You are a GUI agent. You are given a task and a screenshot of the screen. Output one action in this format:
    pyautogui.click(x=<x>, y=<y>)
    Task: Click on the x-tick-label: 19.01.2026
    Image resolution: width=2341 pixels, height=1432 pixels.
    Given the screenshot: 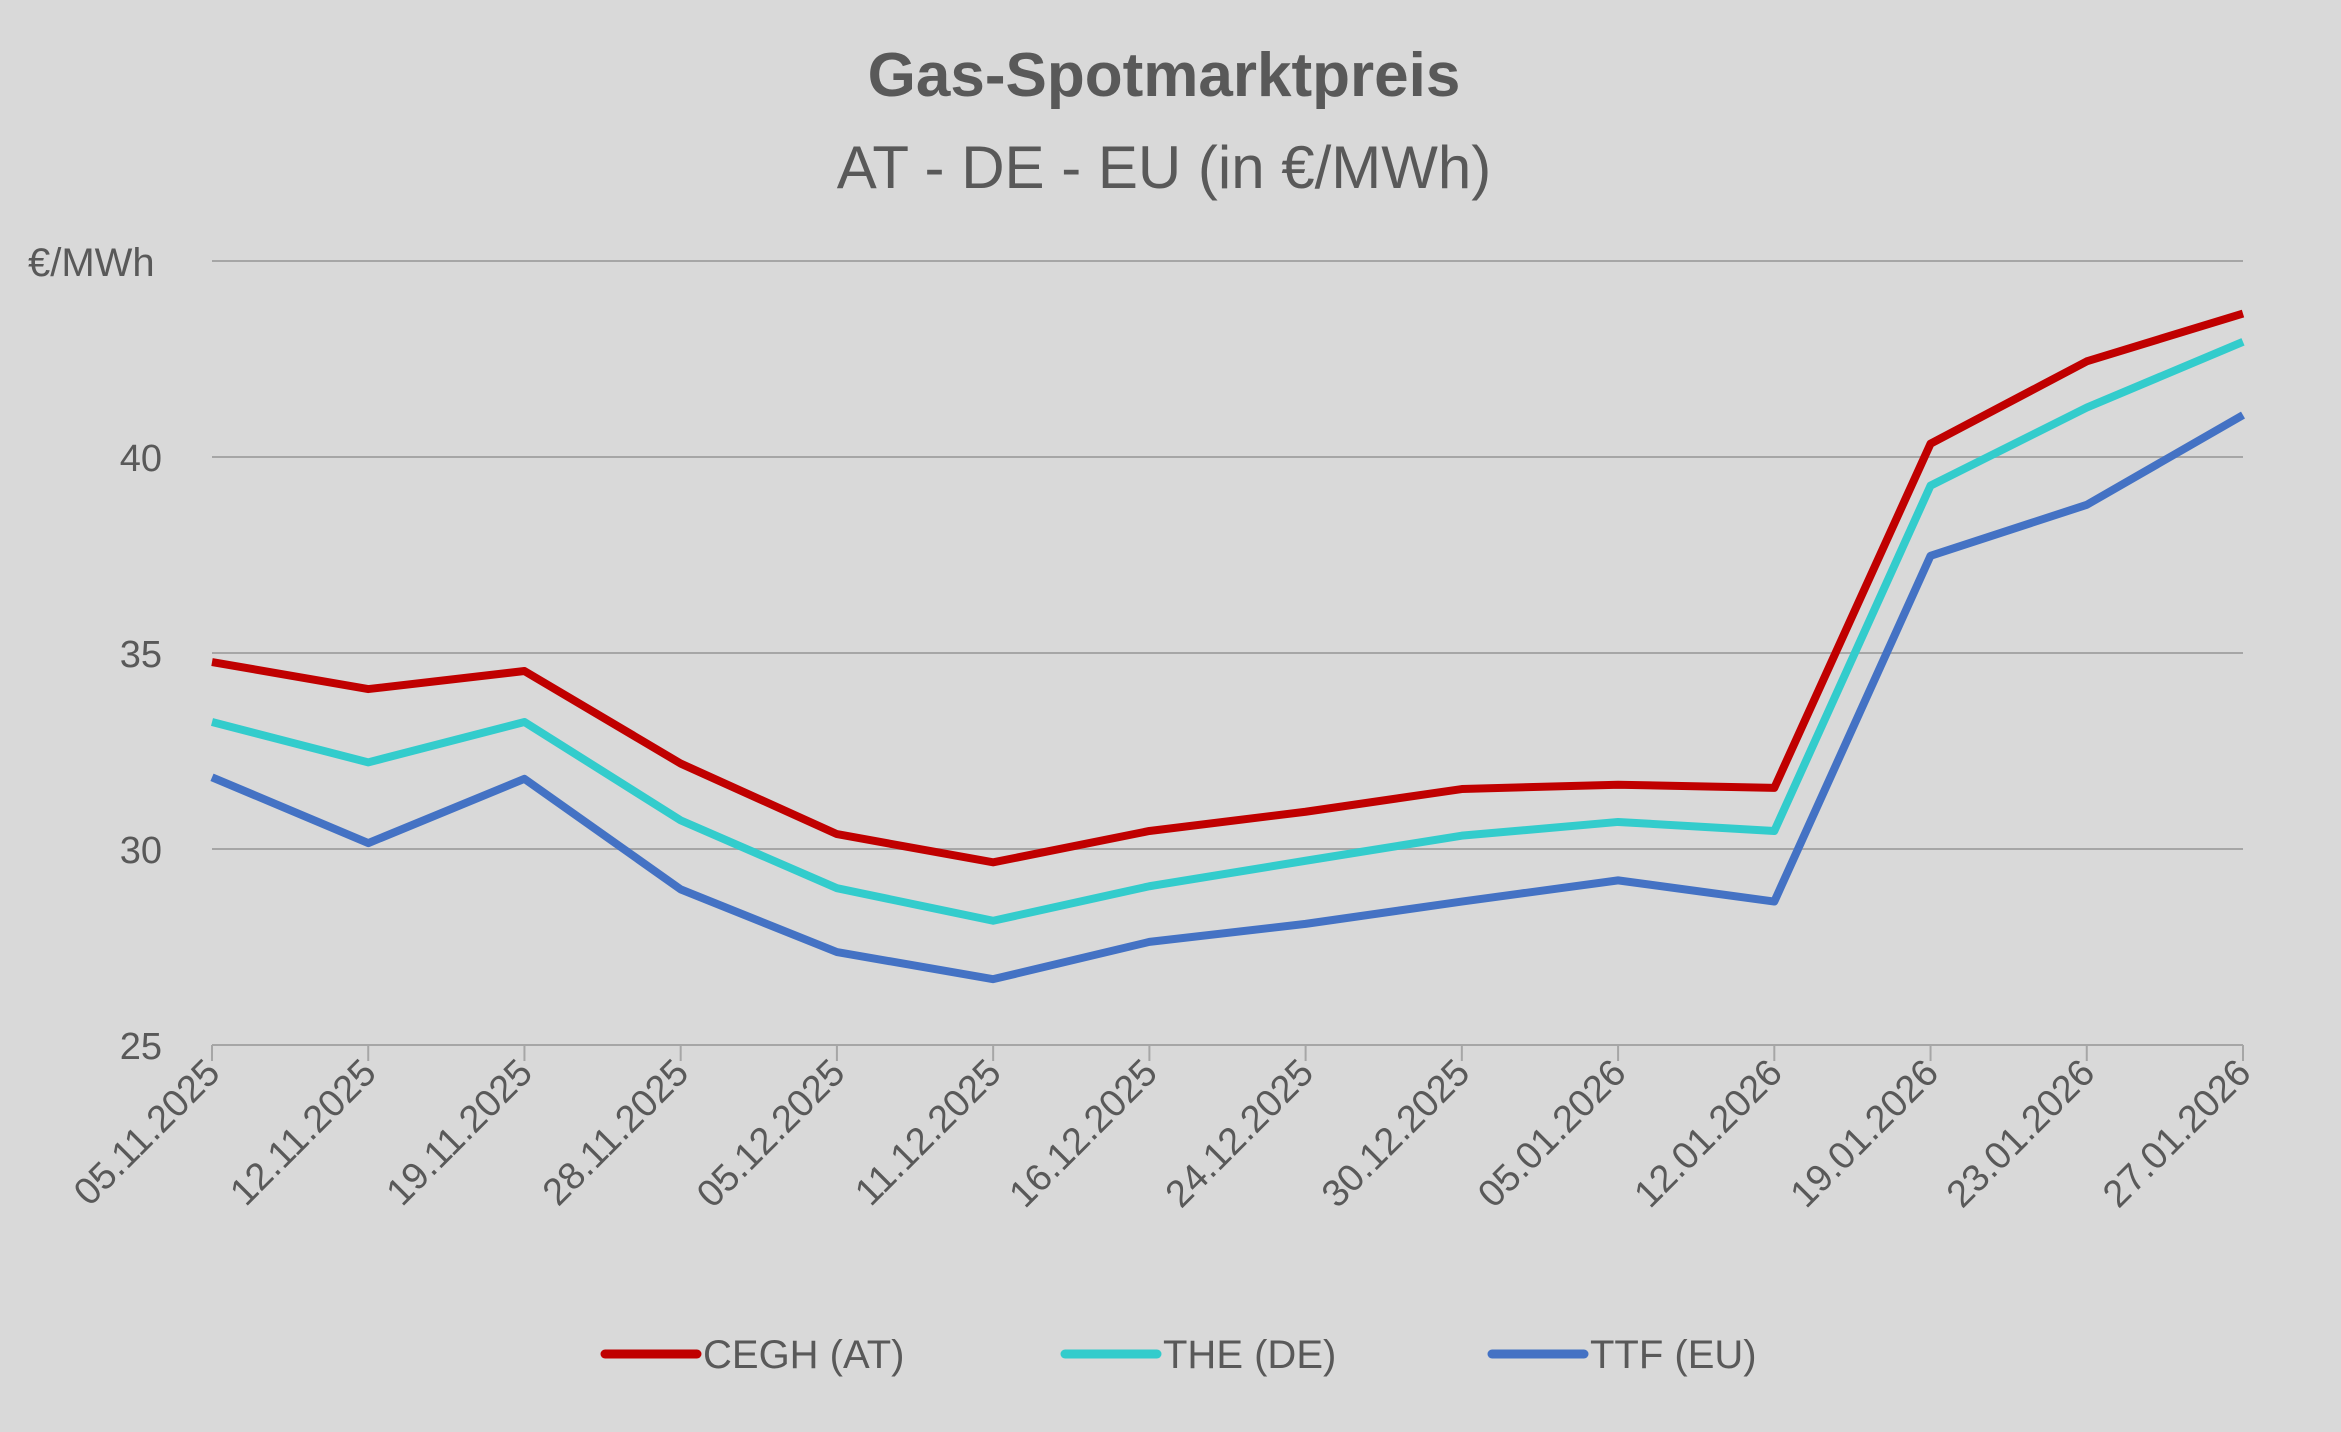 What is the action you would take?
    pyautogui.click(x=1865, y=1134)
    